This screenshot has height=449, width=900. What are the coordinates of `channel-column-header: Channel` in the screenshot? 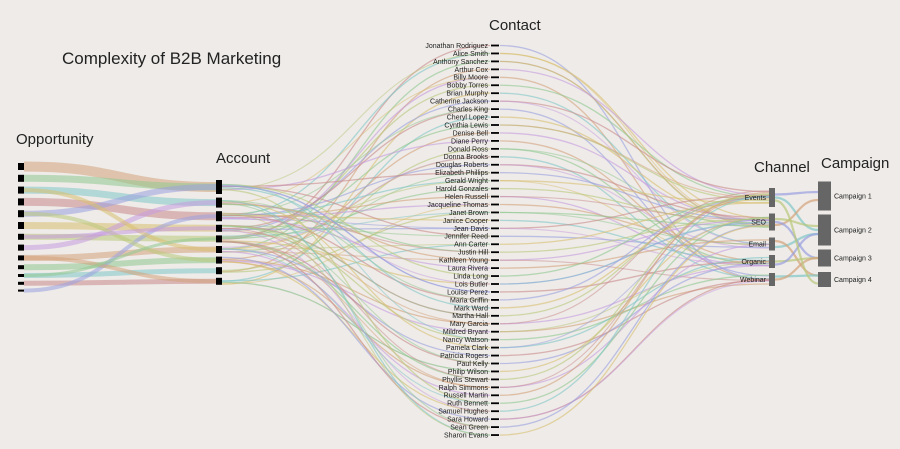 It's located at (782, 167).